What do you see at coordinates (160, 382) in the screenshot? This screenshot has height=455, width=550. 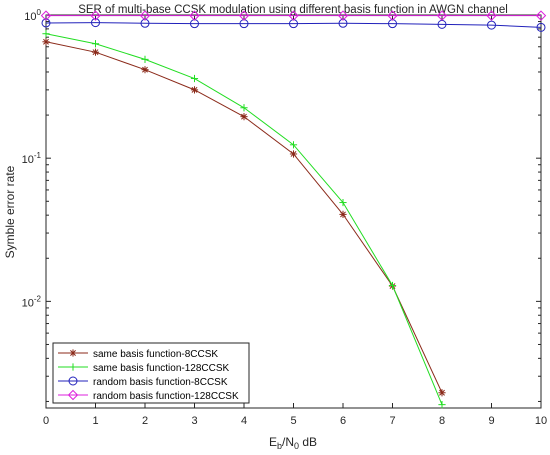 I see `legend-label: random basis function-8CCSK` at bounding box center [160, 382].